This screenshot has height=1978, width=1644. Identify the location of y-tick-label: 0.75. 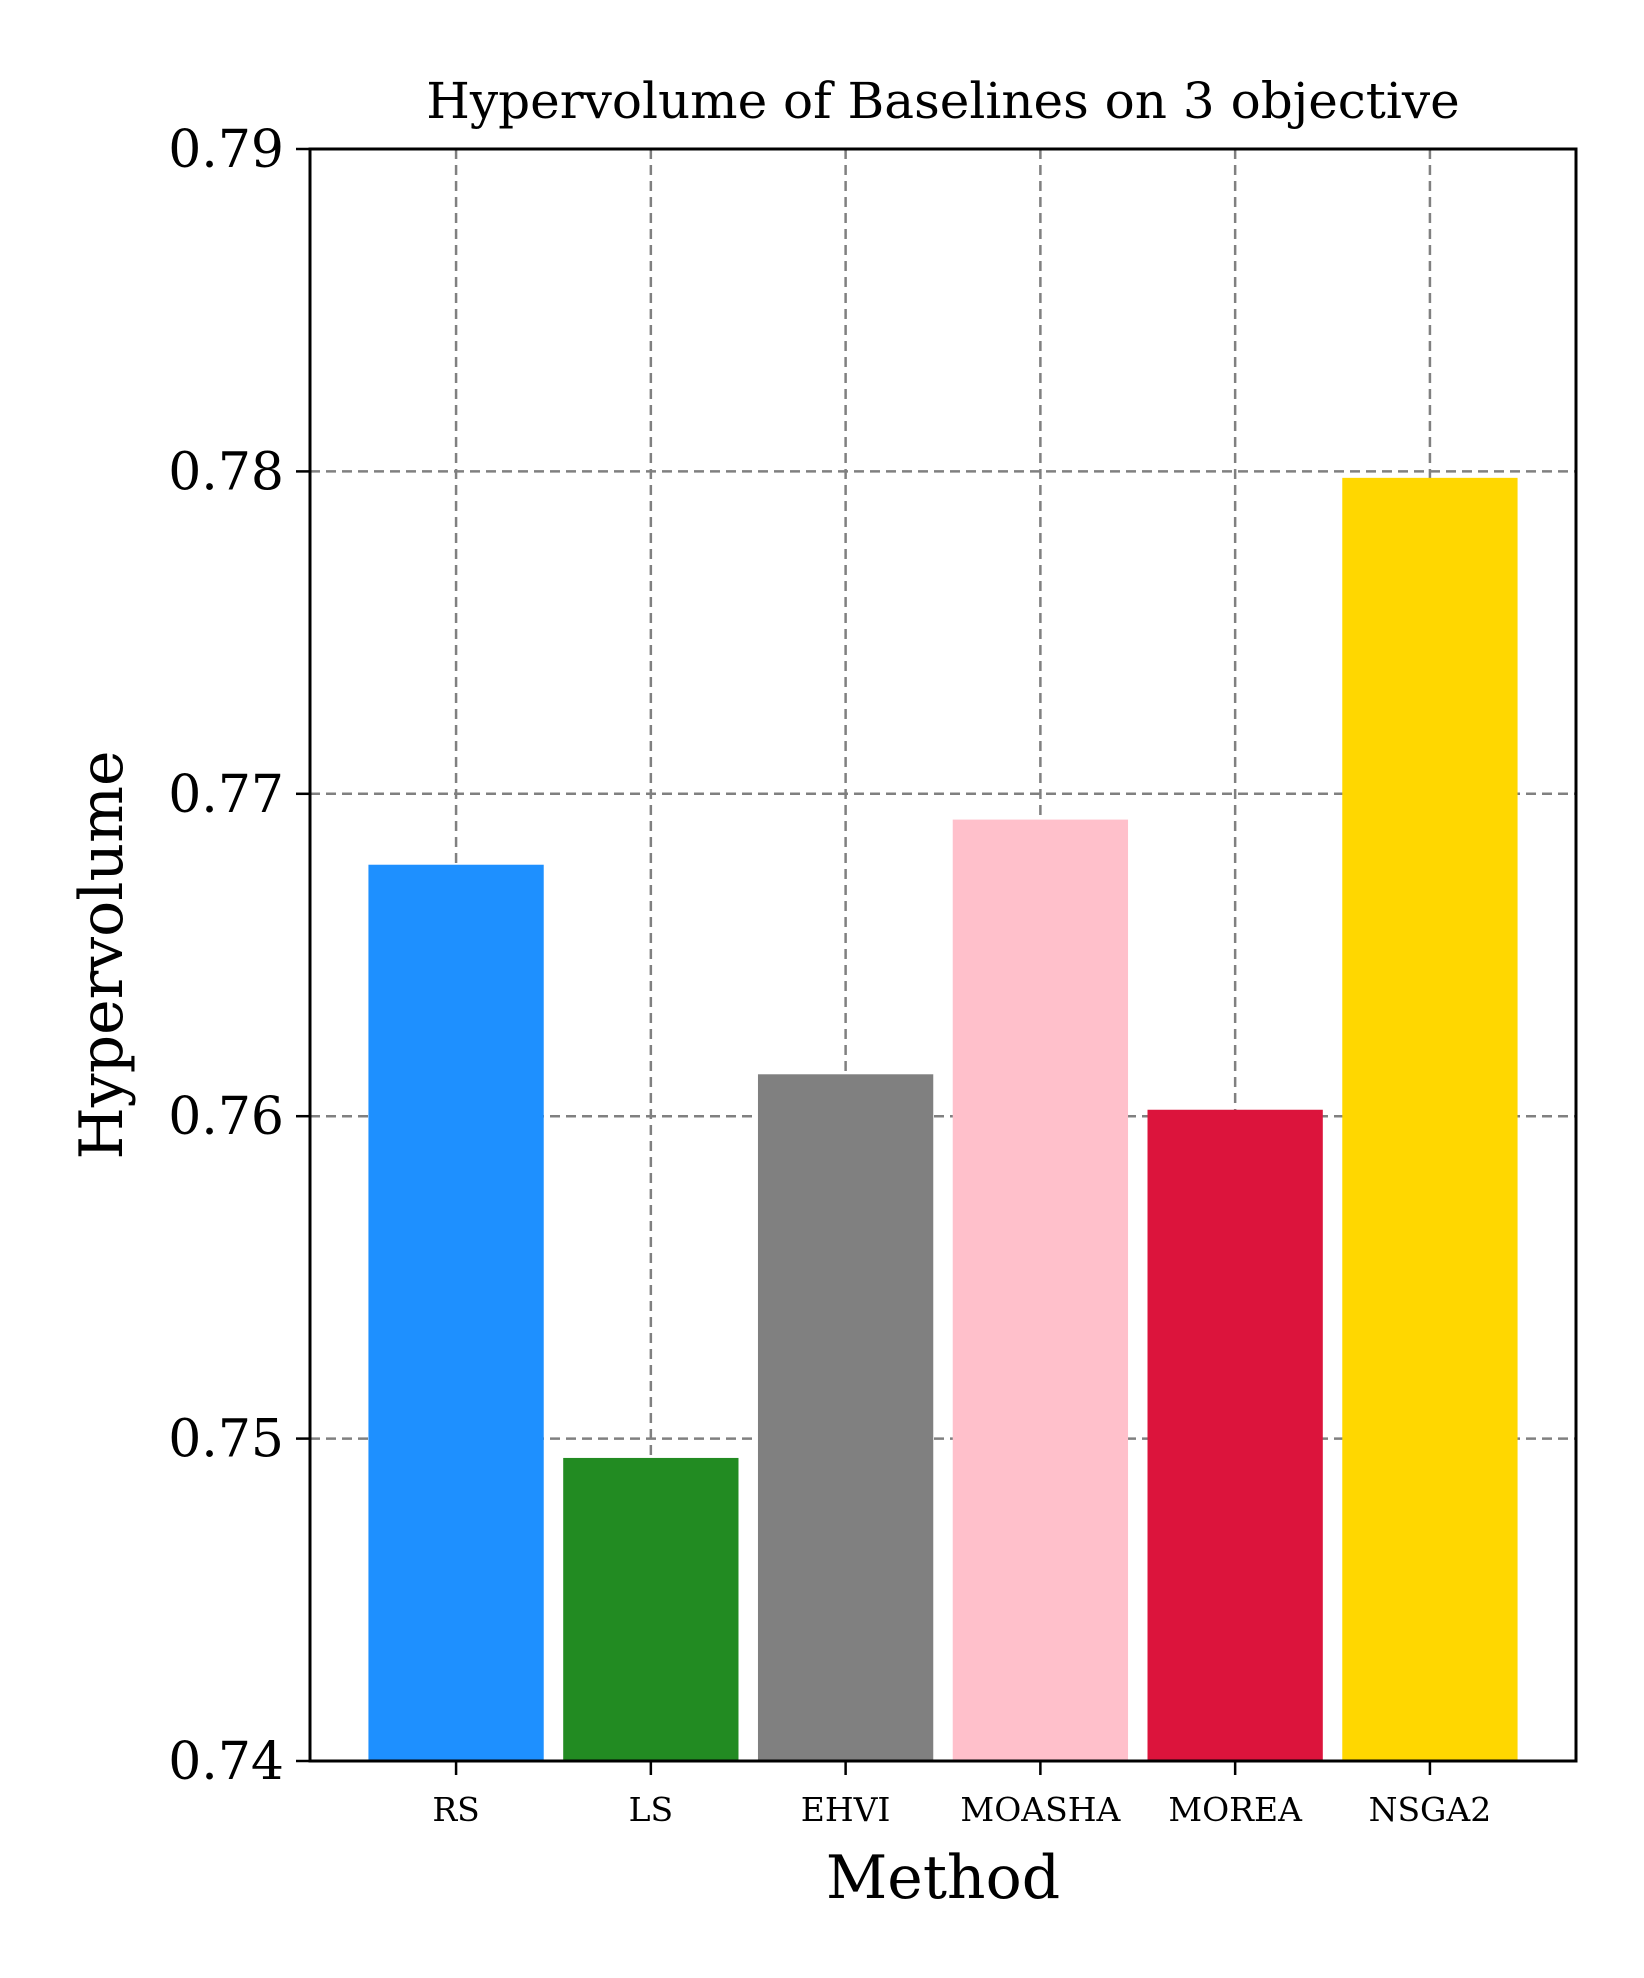
(226, 1440).